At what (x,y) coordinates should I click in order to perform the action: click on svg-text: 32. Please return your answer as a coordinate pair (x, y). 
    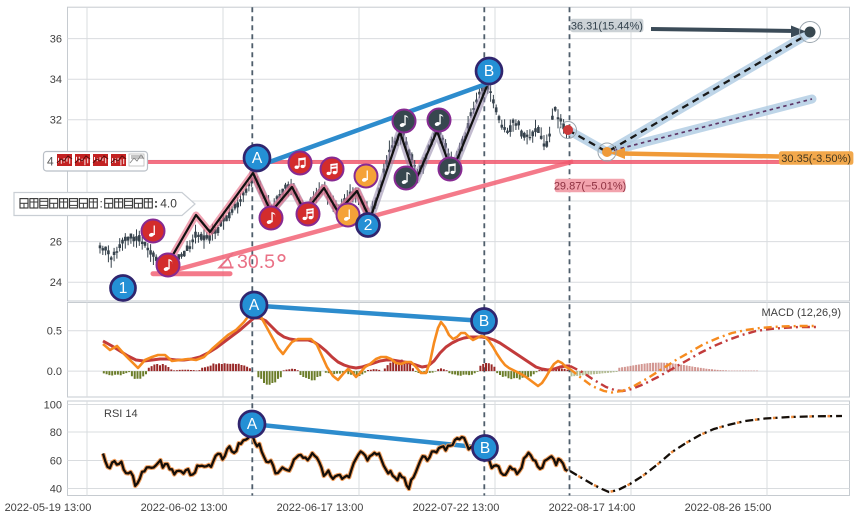
    Looking at the image, I should click on (56, 121).